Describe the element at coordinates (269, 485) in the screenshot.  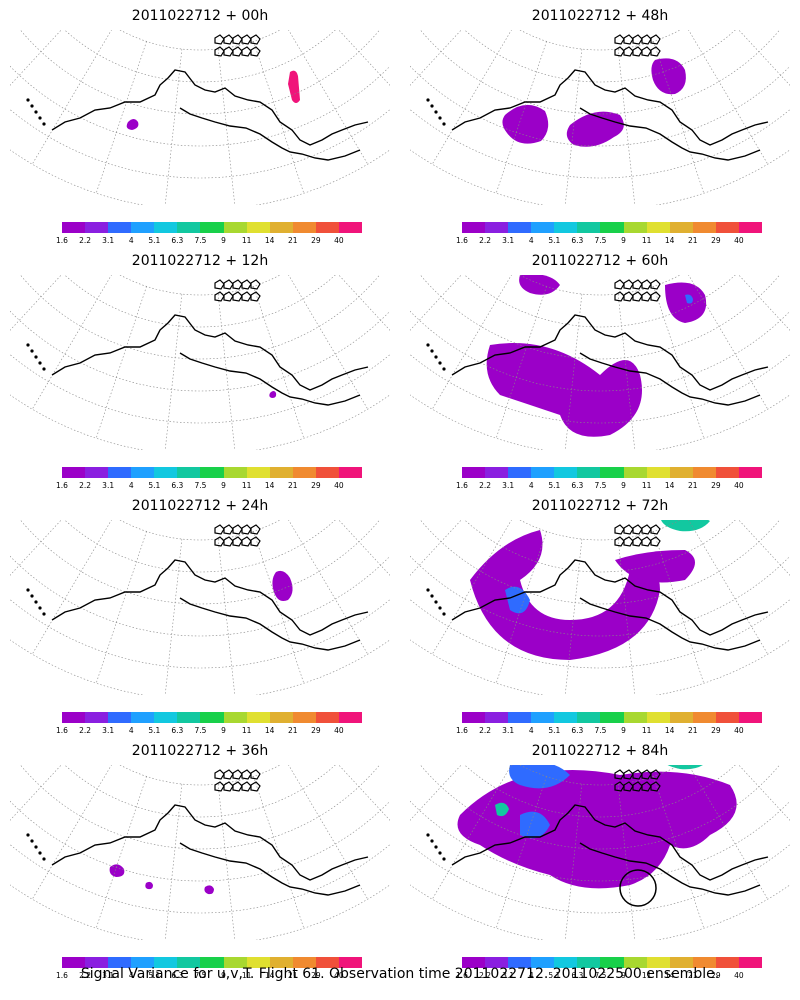
I see `colorbar-tick-label: 14` at that location.